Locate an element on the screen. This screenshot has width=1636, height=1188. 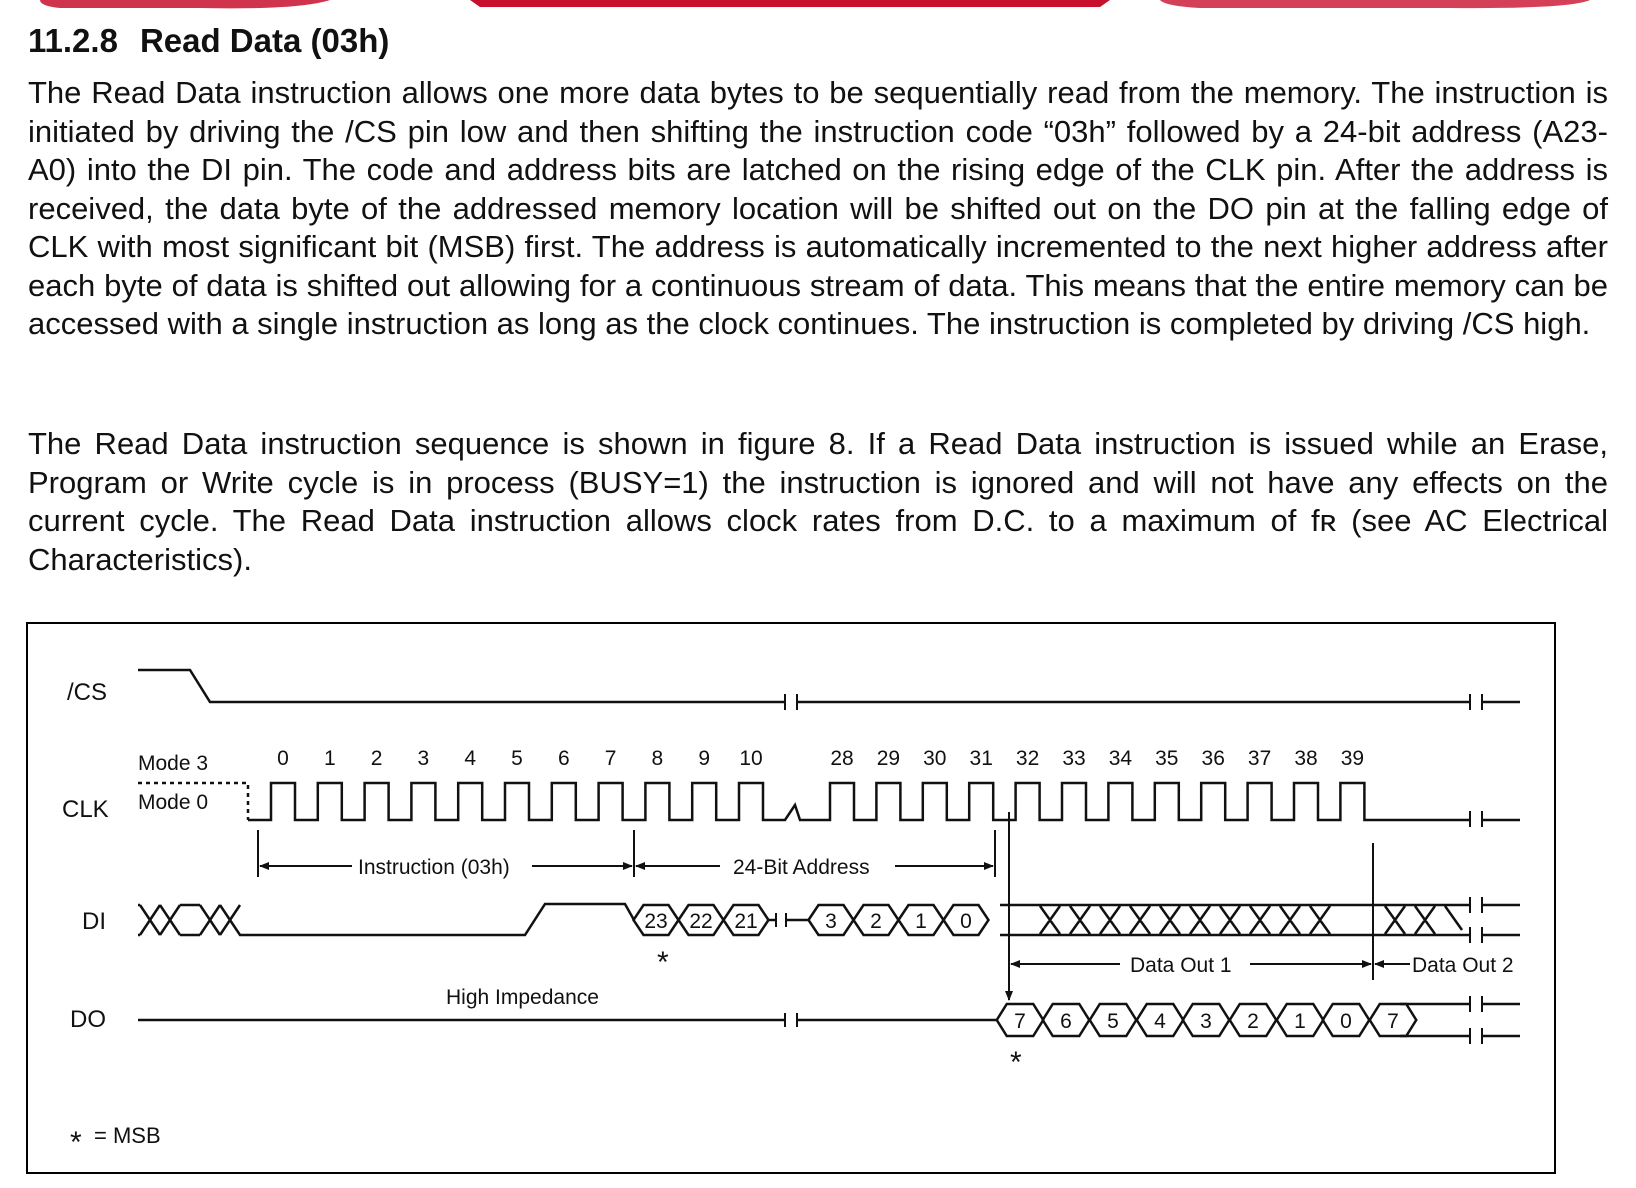
signal-label-do: DO is located at coordinates (88, 1019).